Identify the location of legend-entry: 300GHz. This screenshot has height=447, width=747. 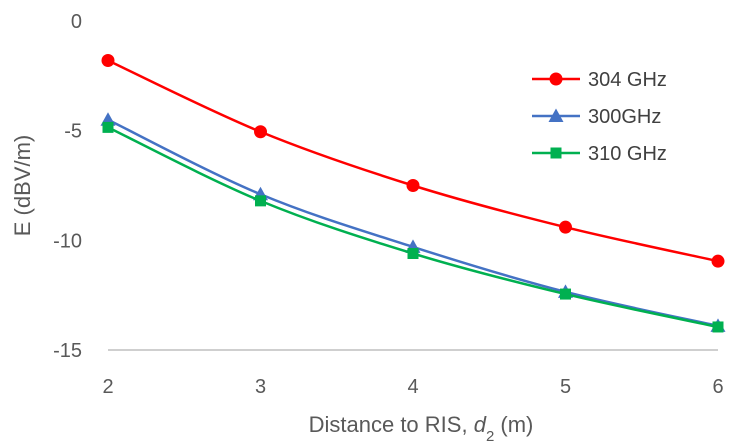
(596, 117).